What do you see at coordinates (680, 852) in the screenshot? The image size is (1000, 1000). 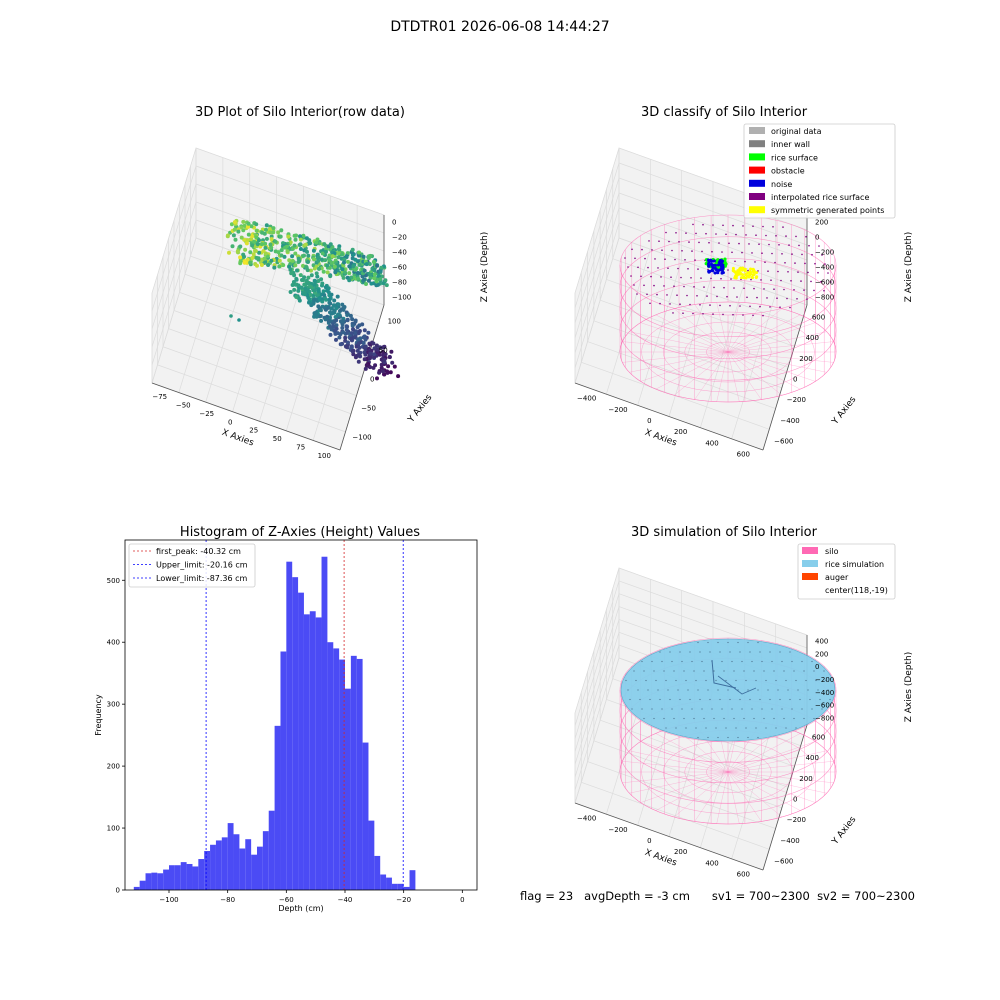 I see `x-tick-label: 200` at bounding box center [680, 852].